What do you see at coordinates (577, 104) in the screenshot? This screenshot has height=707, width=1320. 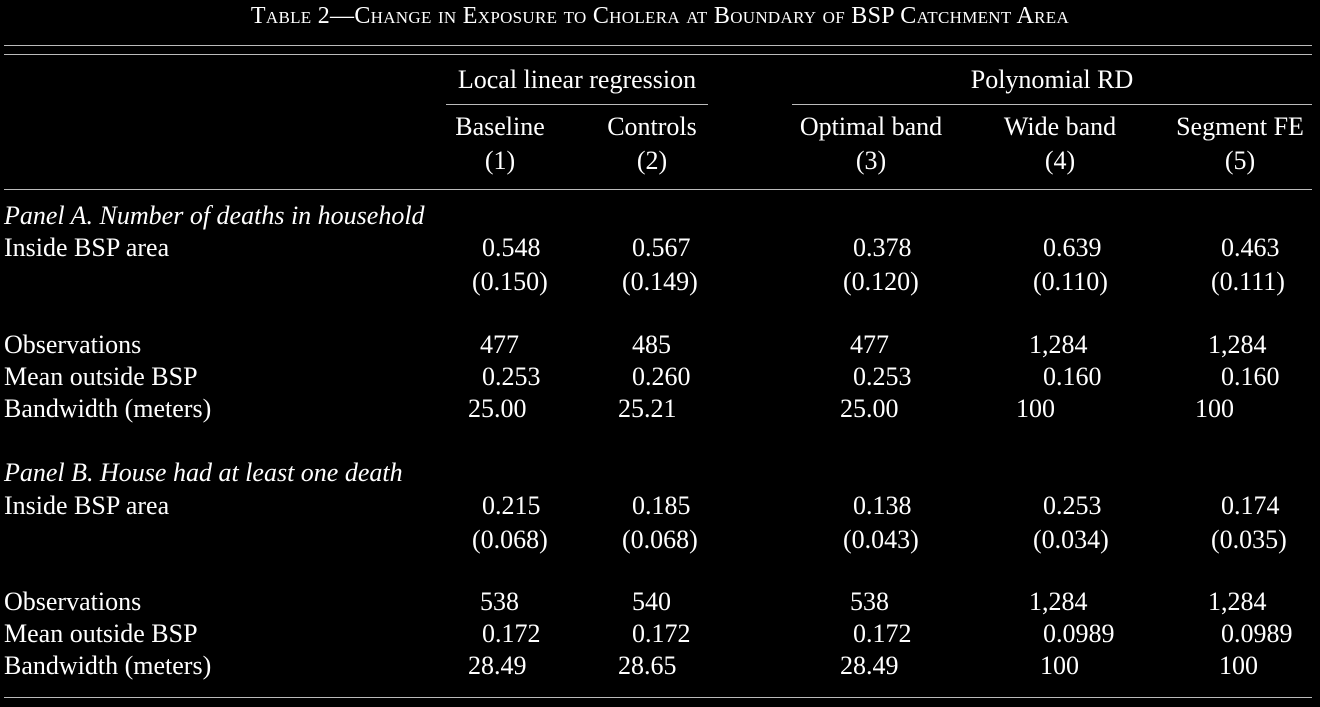 I see `group-rule-local-linear` at bounding box center [577, 104].